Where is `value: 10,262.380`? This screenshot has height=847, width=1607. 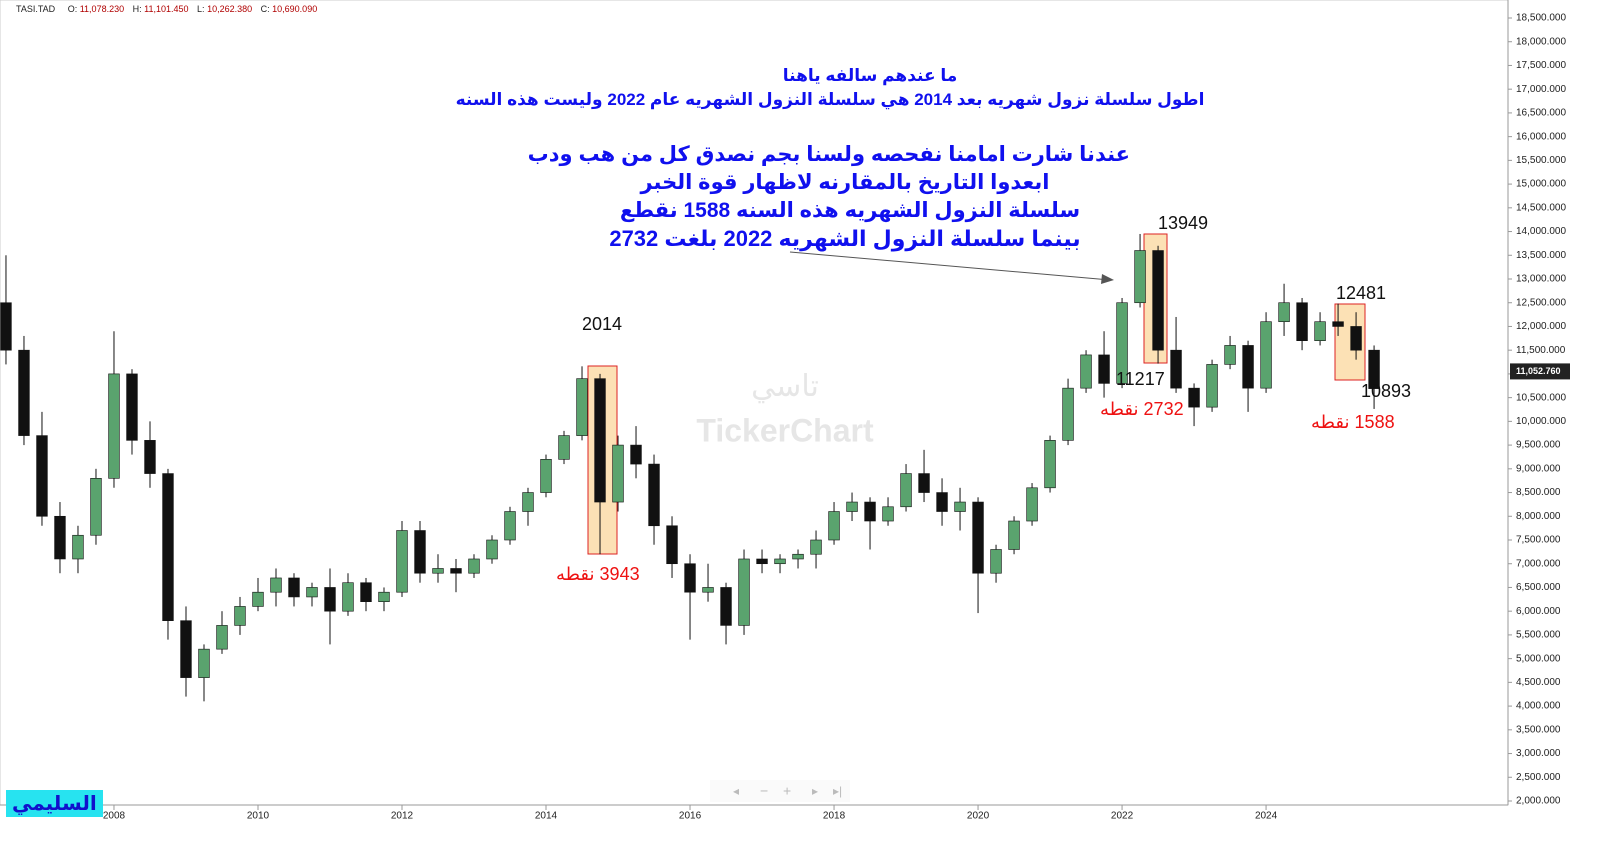
value: 10,262.380 is located at coordinates (230, 9).